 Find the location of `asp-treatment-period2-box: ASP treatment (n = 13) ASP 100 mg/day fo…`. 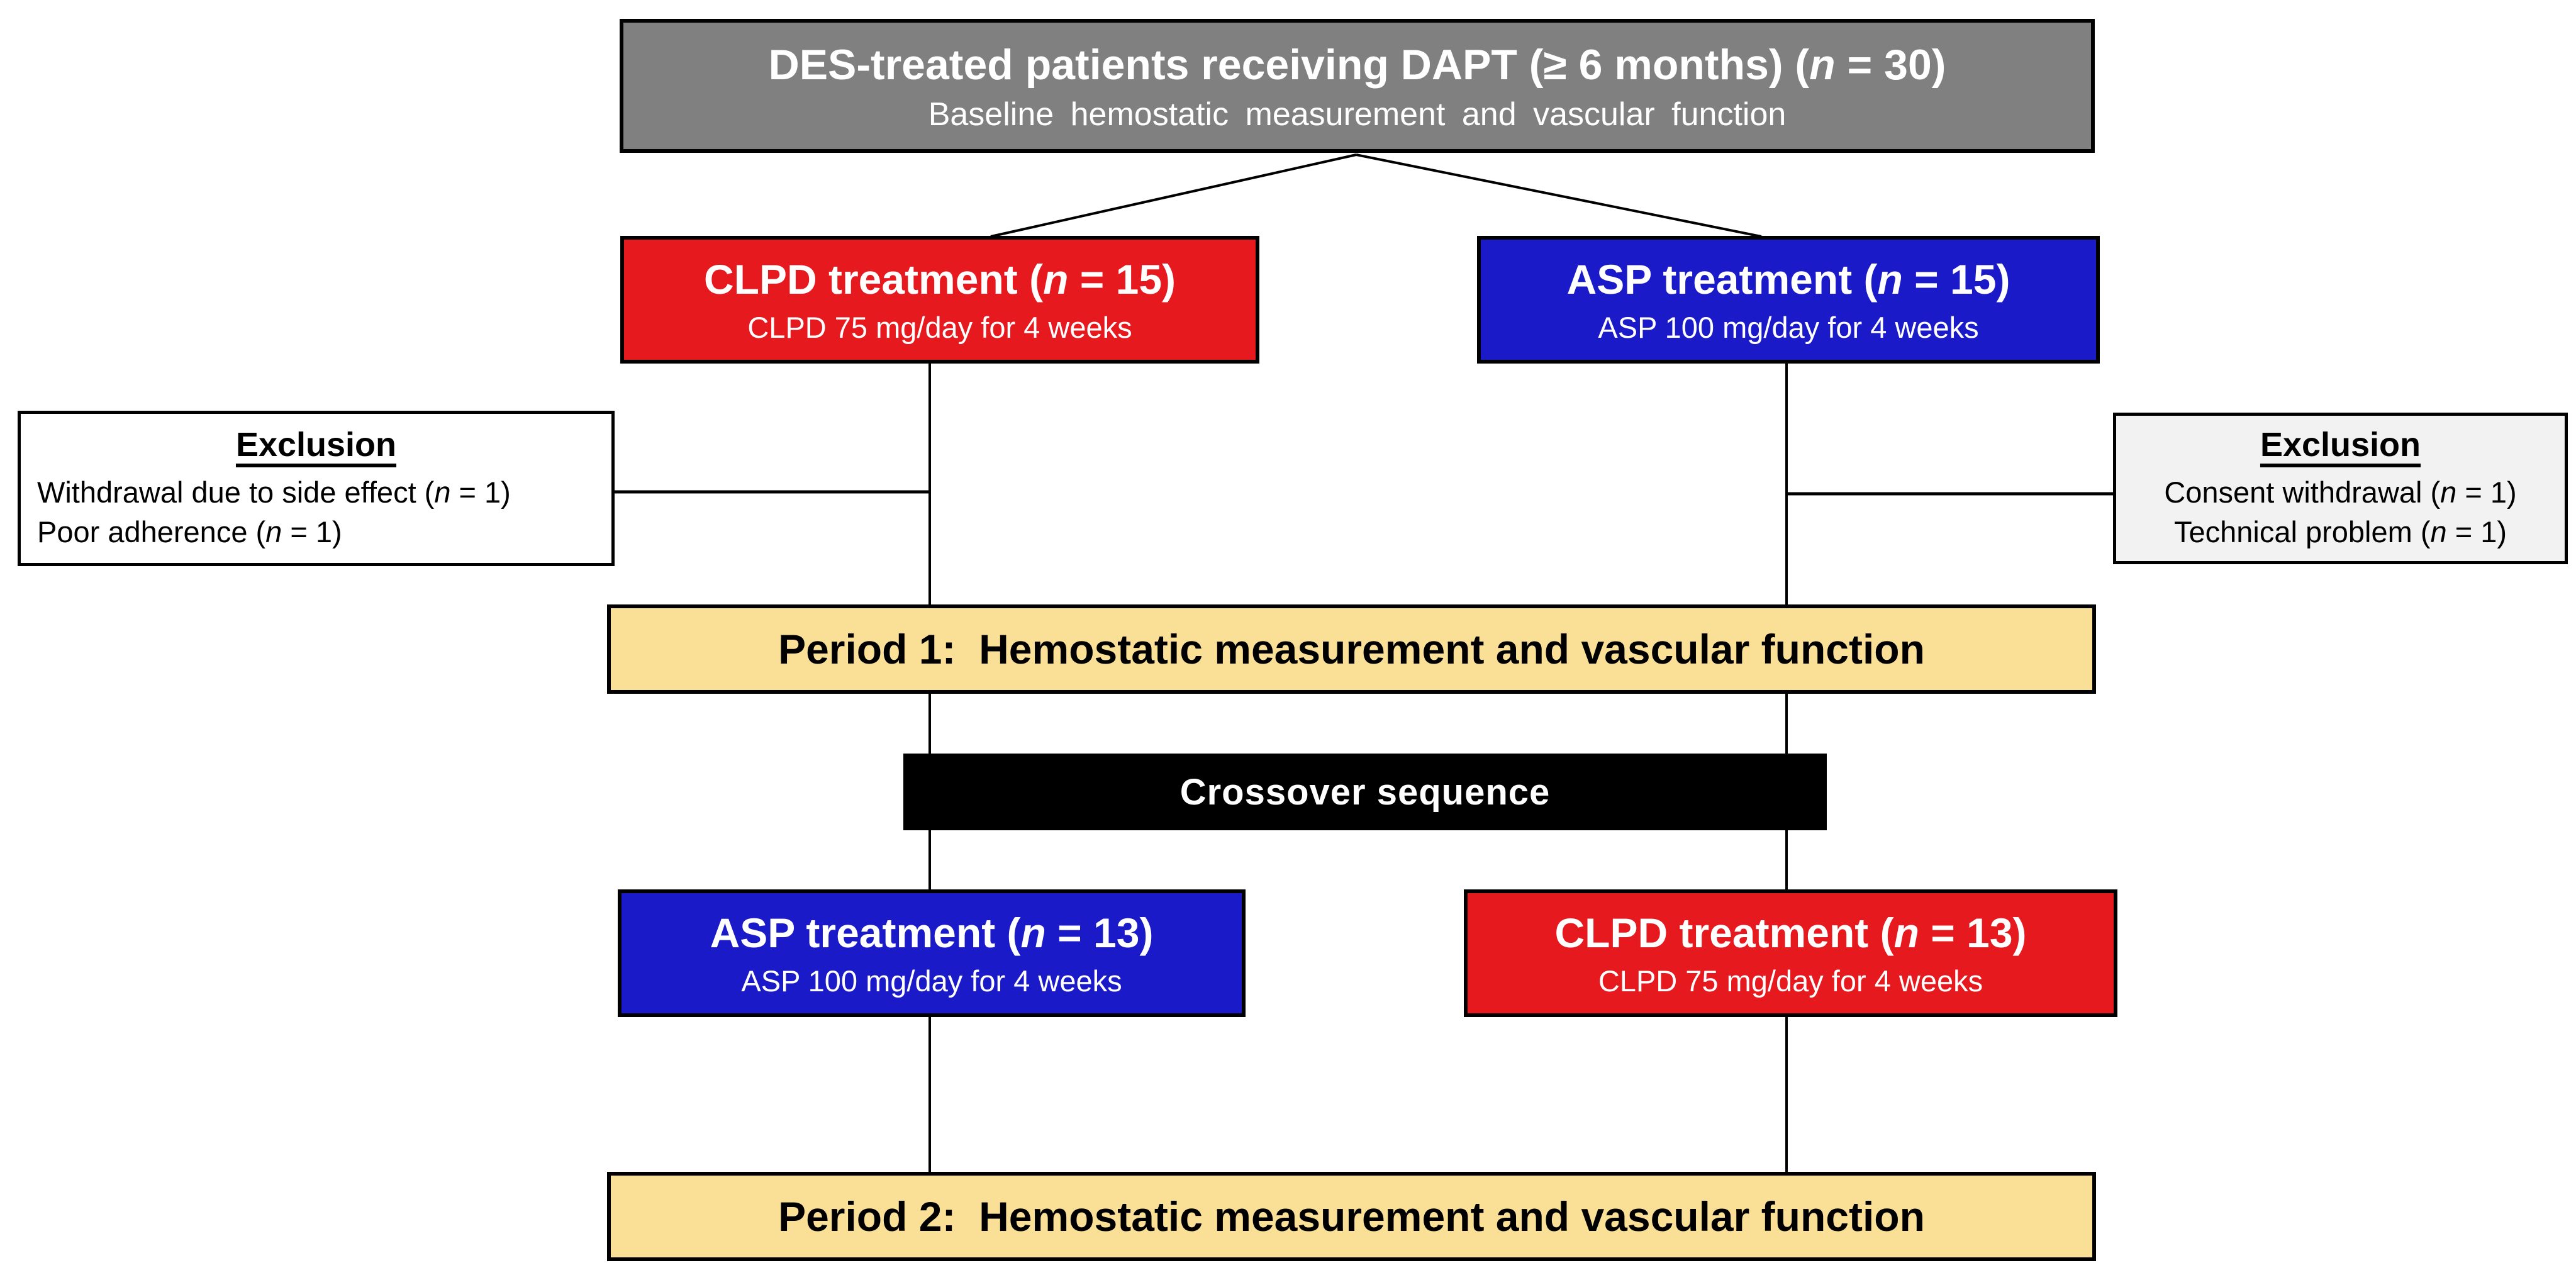

asp-treatment-period2-box: ASP treatment (n = 13) ASP 100 mg/day fo… is located at coordinates (932, 953).